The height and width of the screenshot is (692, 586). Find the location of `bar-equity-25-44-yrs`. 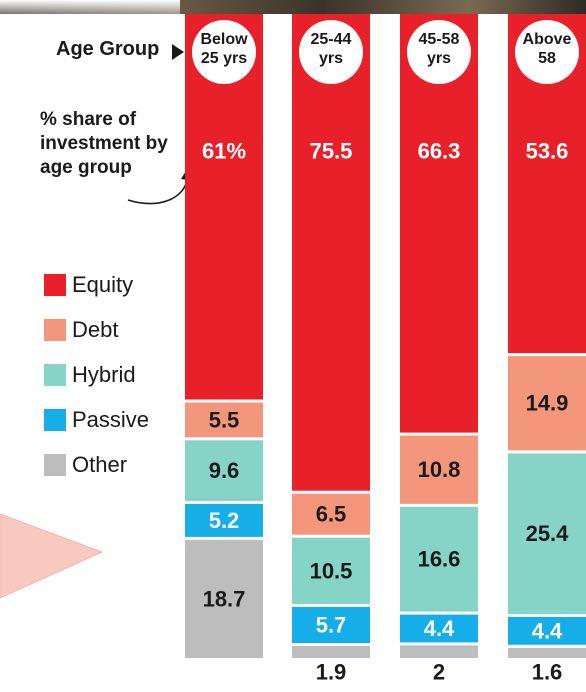

bar-equity-25-44-yrs is located at coordinates (331, 252).